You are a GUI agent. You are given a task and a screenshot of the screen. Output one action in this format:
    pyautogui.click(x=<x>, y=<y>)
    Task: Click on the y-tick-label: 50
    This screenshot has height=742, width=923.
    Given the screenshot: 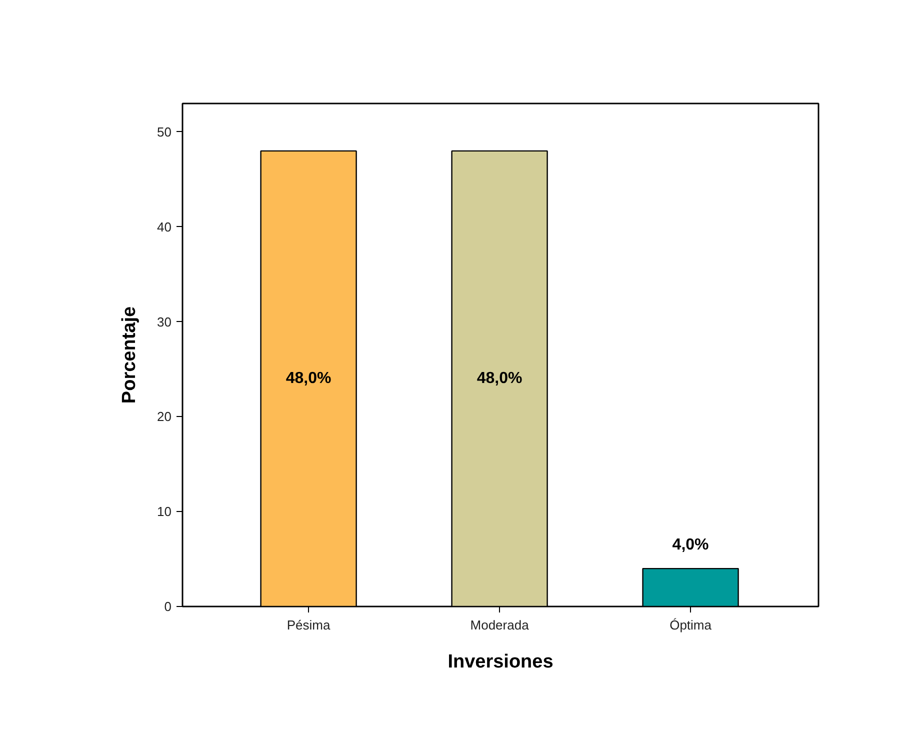 What is the action you would take?
    pyautogui.click(x=164, y=132)
    